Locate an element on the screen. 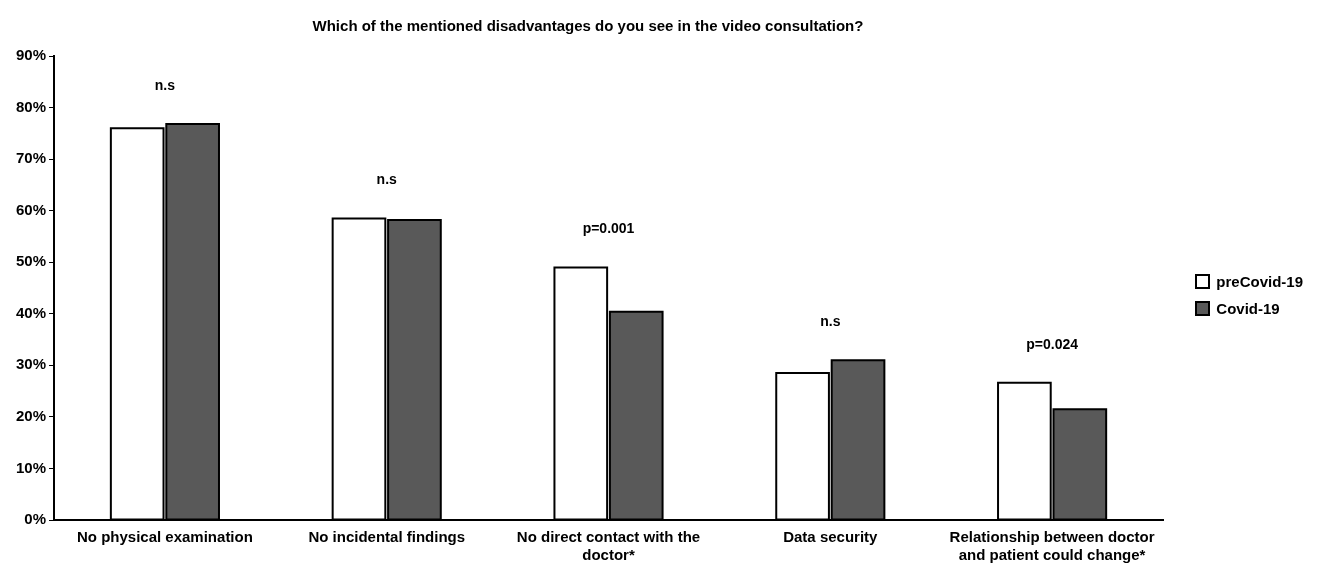 The image size is (1325, 585). y-tick-label: 60% is located at coordinates (31, 209).